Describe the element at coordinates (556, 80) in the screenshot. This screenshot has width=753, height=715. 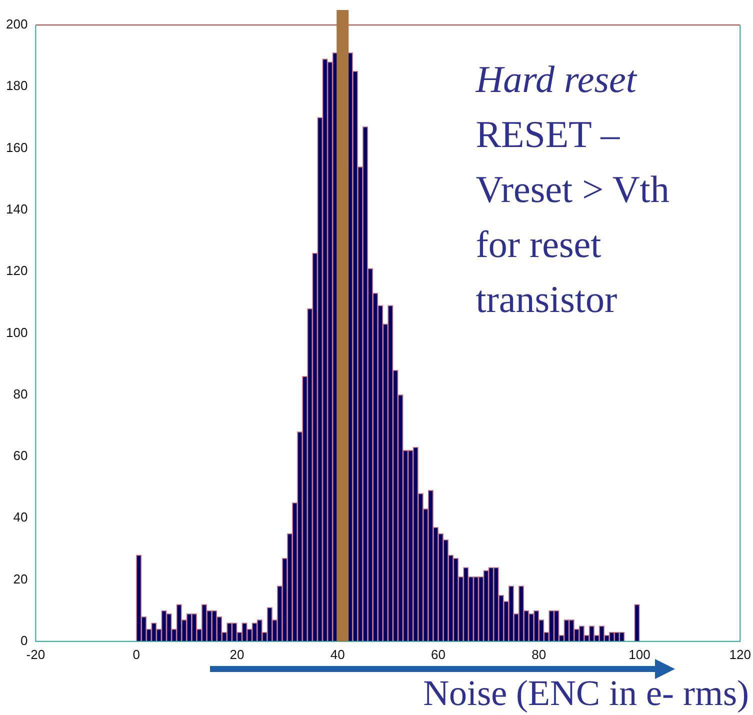
I see `annotation: Hard reset` at that location.